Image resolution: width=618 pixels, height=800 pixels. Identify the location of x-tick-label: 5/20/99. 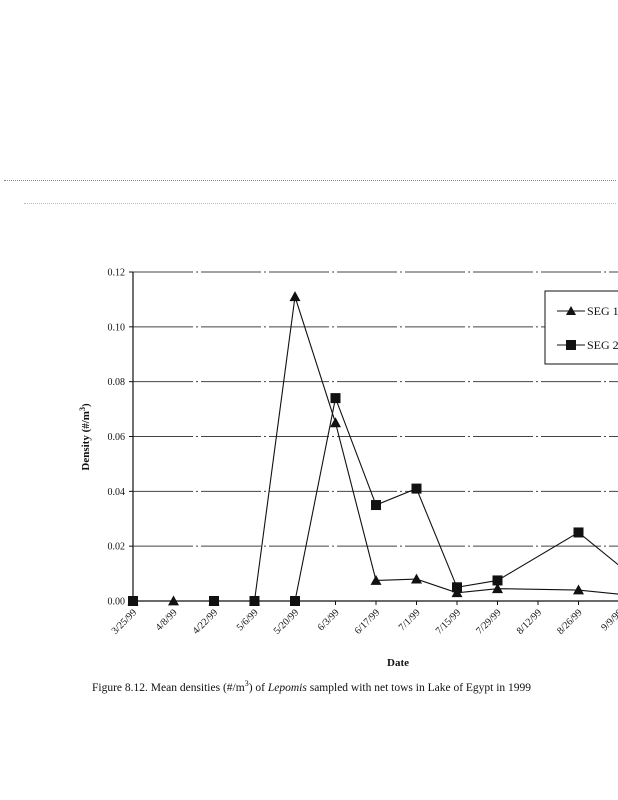
(286, 621).